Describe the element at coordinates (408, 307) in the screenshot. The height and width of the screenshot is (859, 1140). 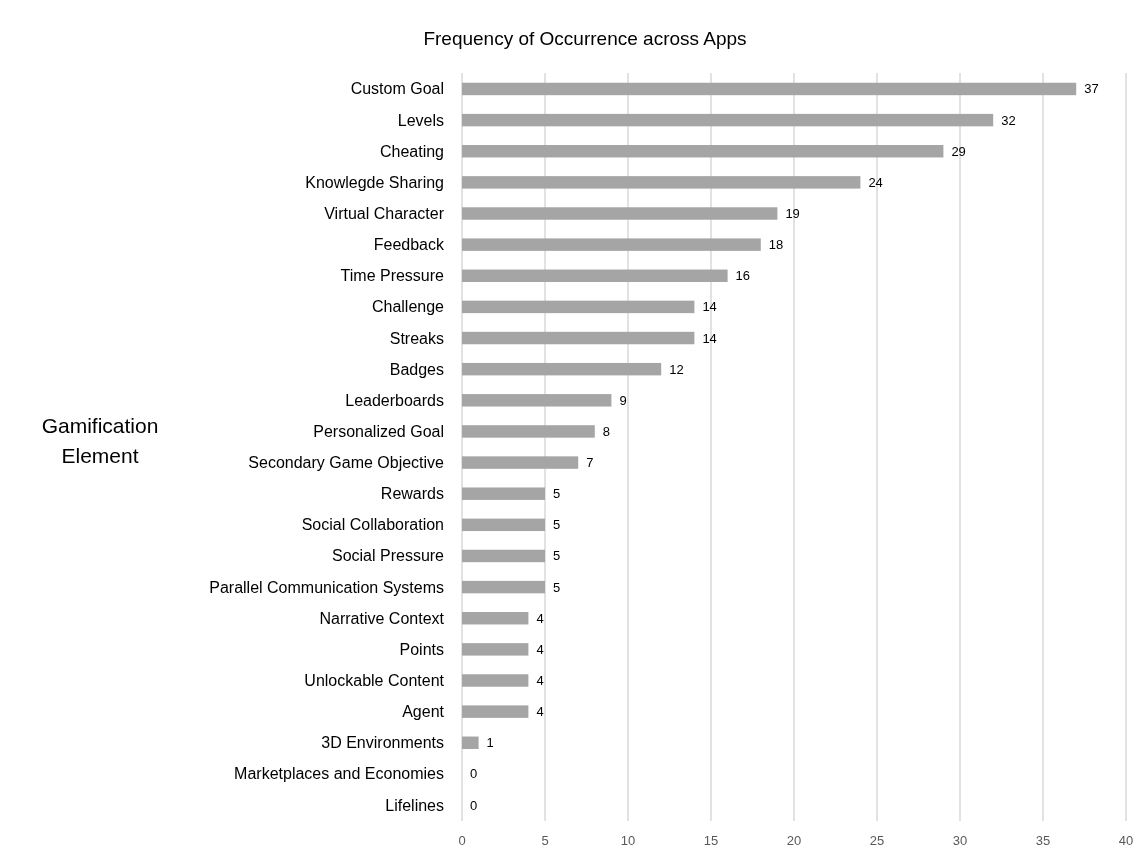
I see `y-tick-label: Challenge` at that location.